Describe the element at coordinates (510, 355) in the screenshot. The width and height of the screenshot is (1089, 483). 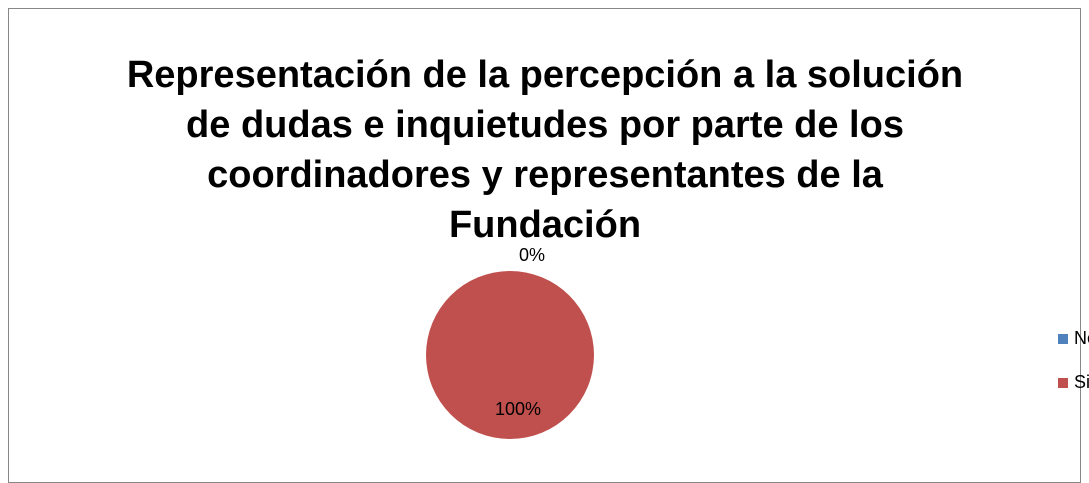
I see `pie-slice` at that location.